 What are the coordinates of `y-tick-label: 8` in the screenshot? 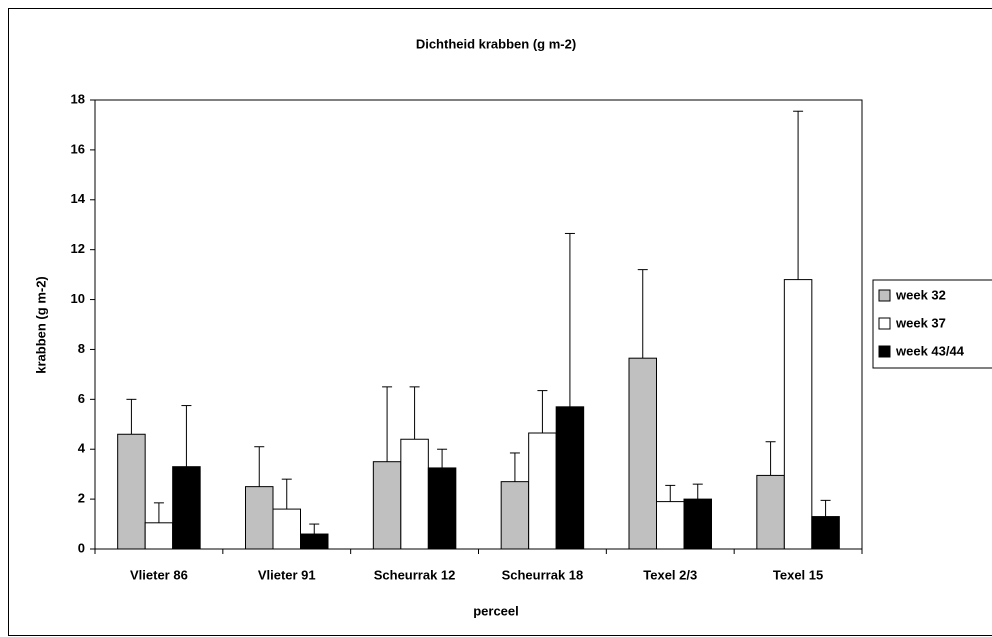 It's located at (81, 348).